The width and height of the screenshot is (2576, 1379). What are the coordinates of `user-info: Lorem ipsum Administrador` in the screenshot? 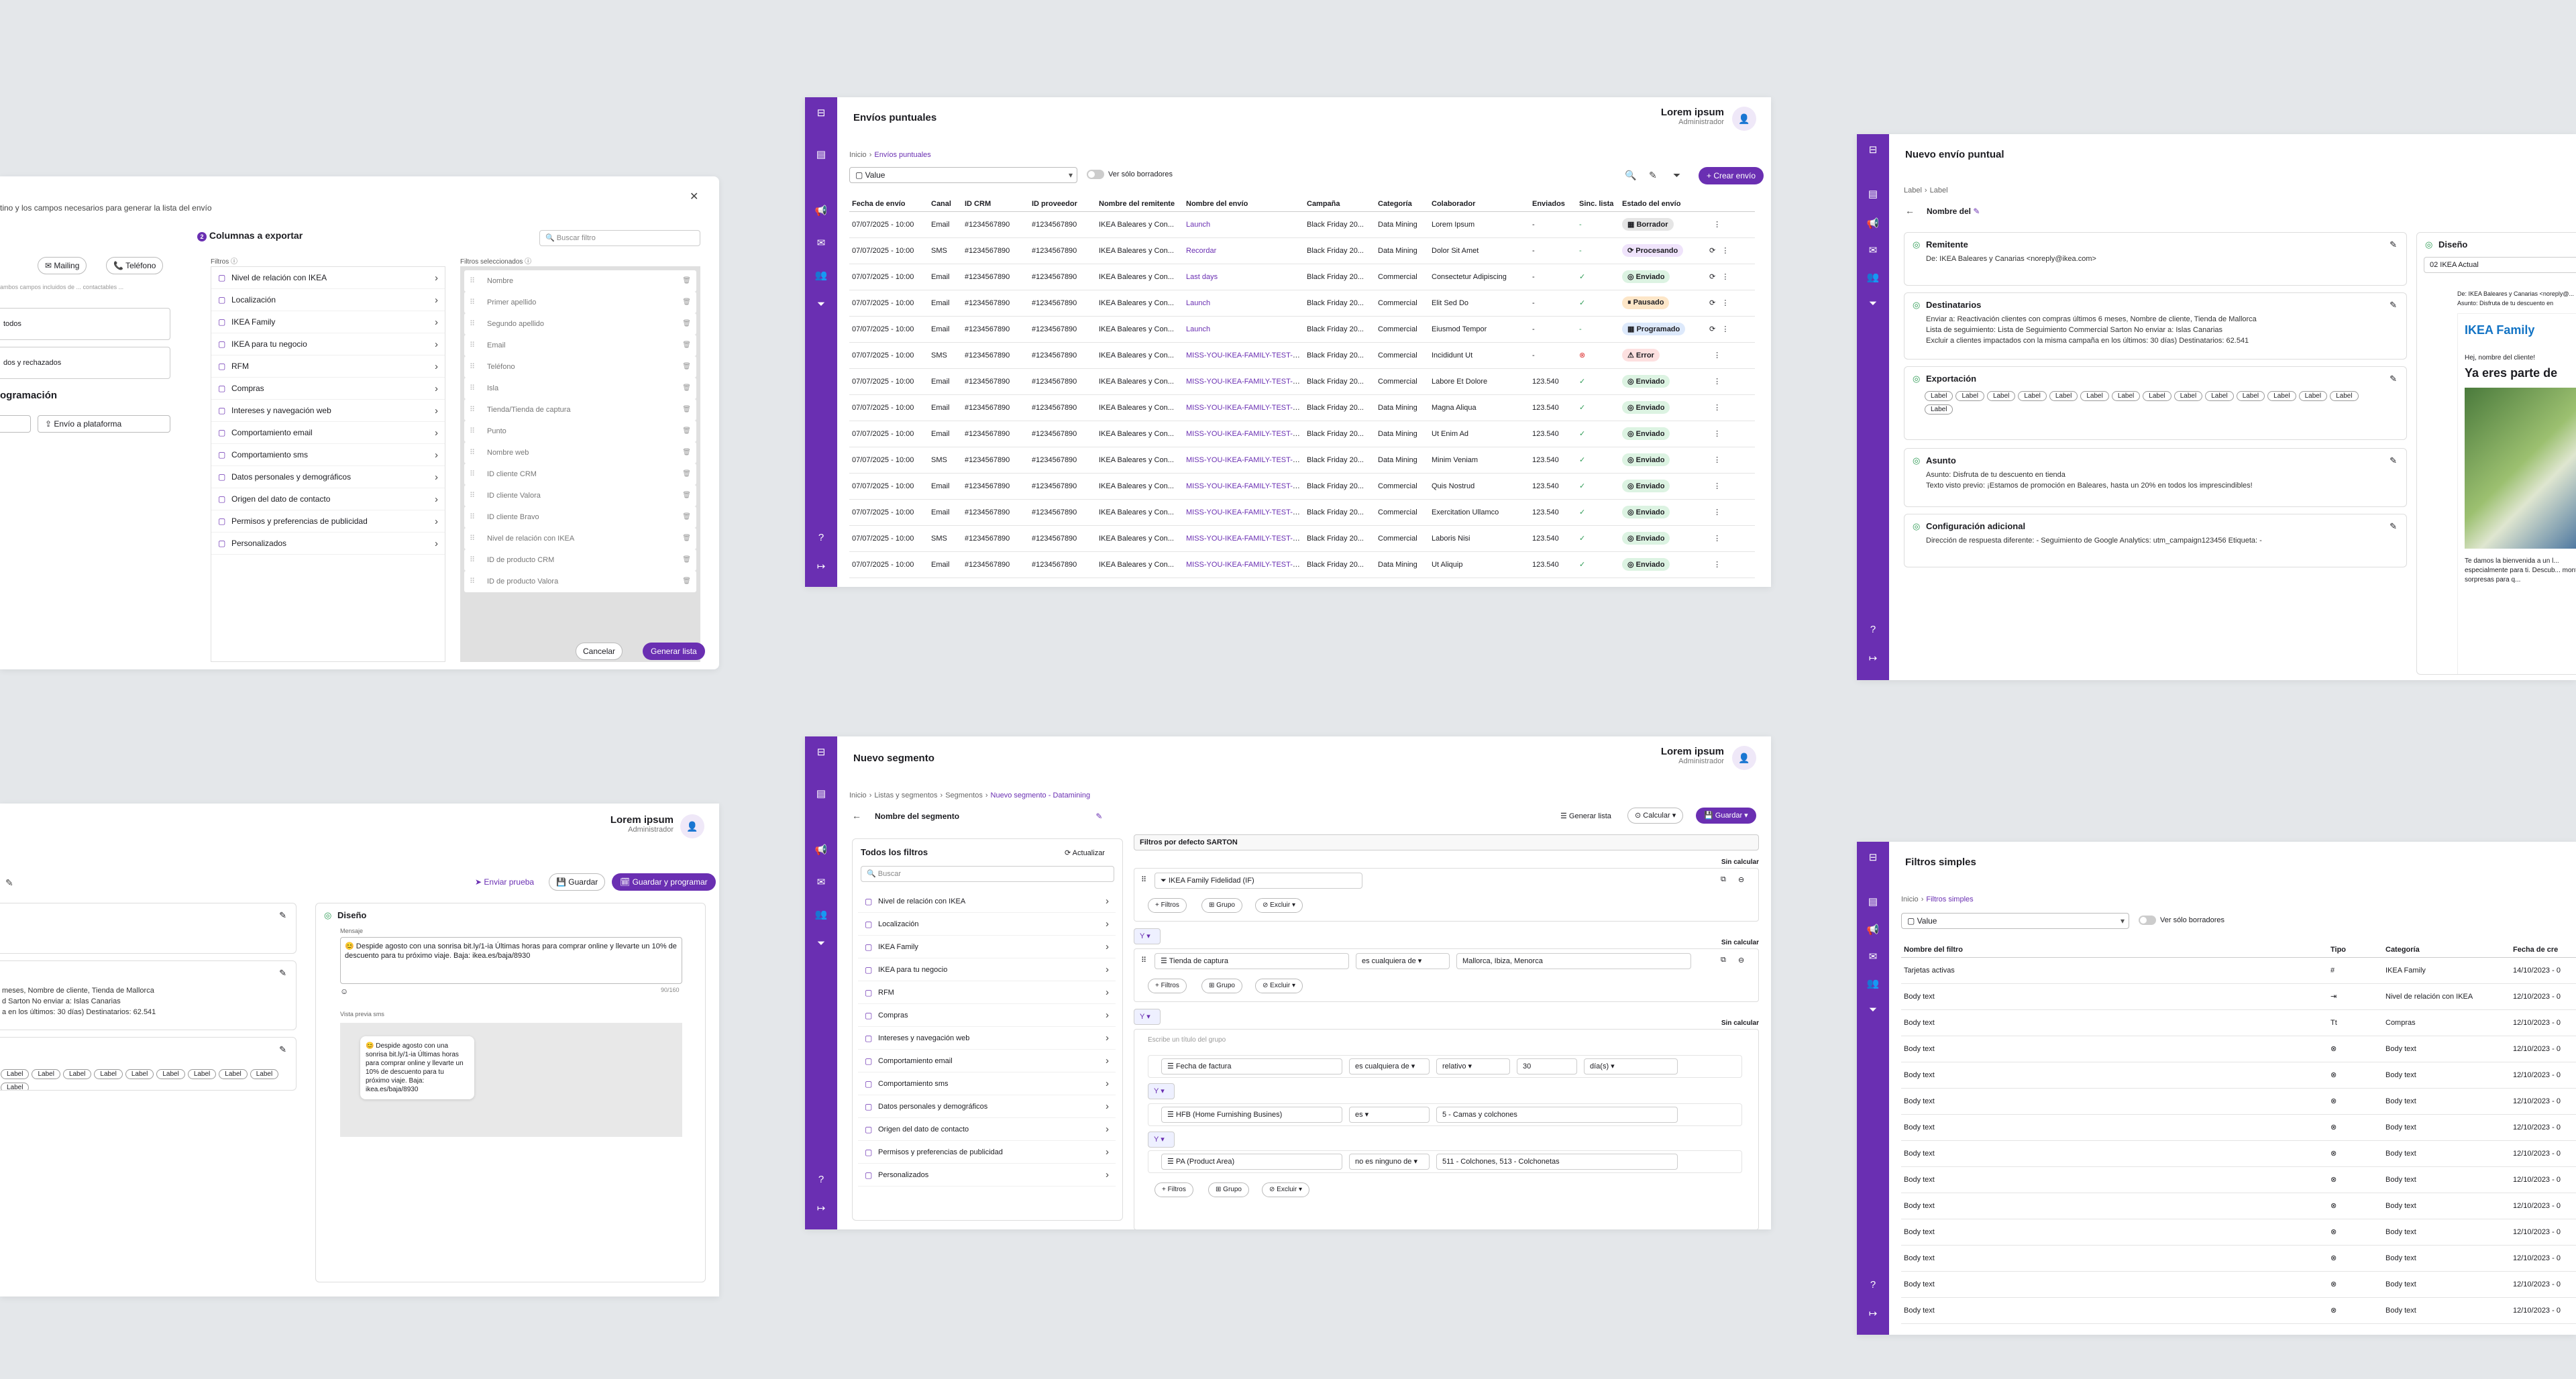 It's located at (1692, 755).